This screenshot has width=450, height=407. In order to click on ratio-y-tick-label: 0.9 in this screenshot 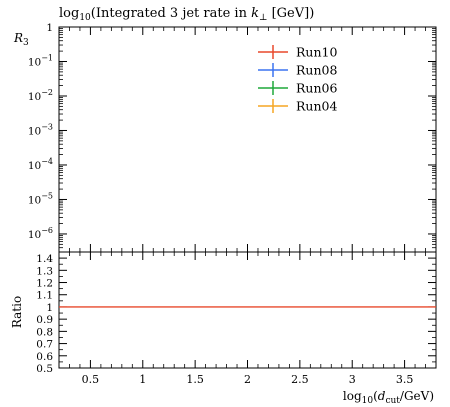, I will do `click(44, 320)`.